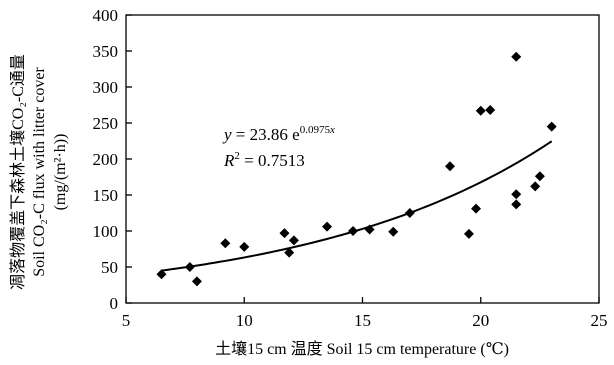  Describe the element at coordinates (126, 320) in the screenshot. I see `x-tick-label: 5` at that location.